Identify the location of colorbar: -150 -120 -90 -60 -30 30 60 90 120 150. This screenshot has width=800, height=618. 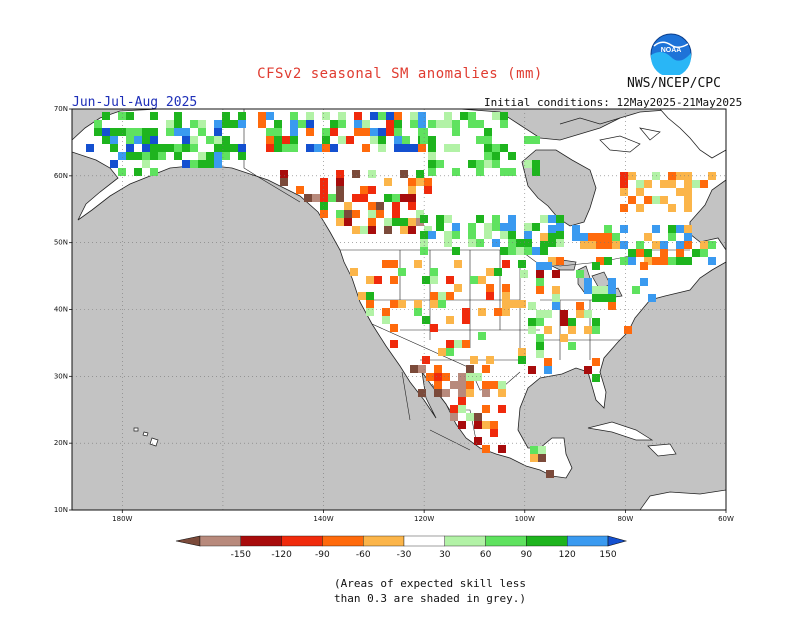
(401, 547).